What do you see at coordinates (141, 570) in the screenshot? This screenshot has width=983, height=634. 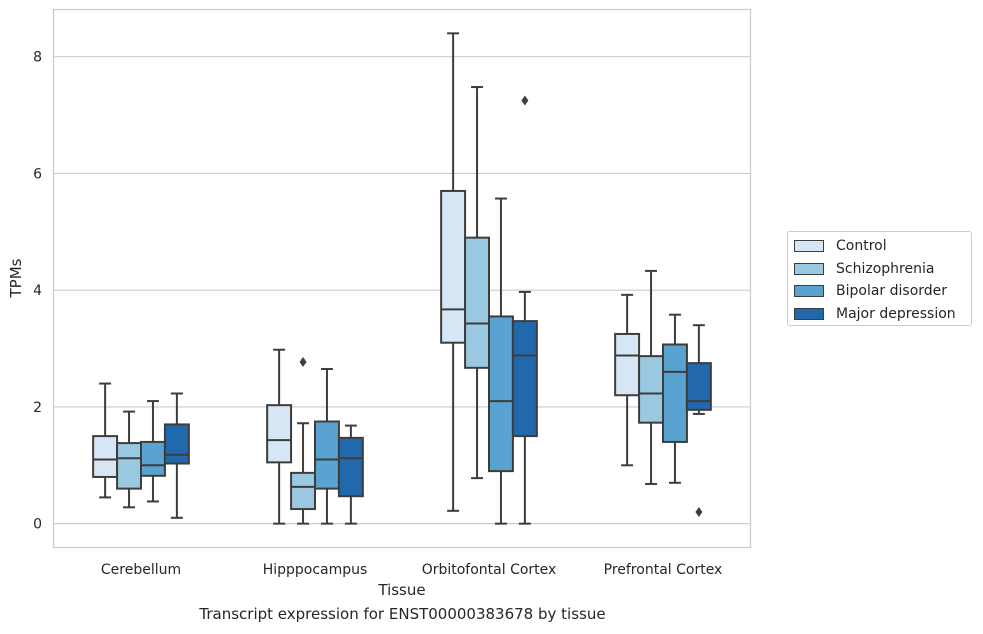 I see `x-tick-label: Cerebellum` at bounding box center [141, 570].